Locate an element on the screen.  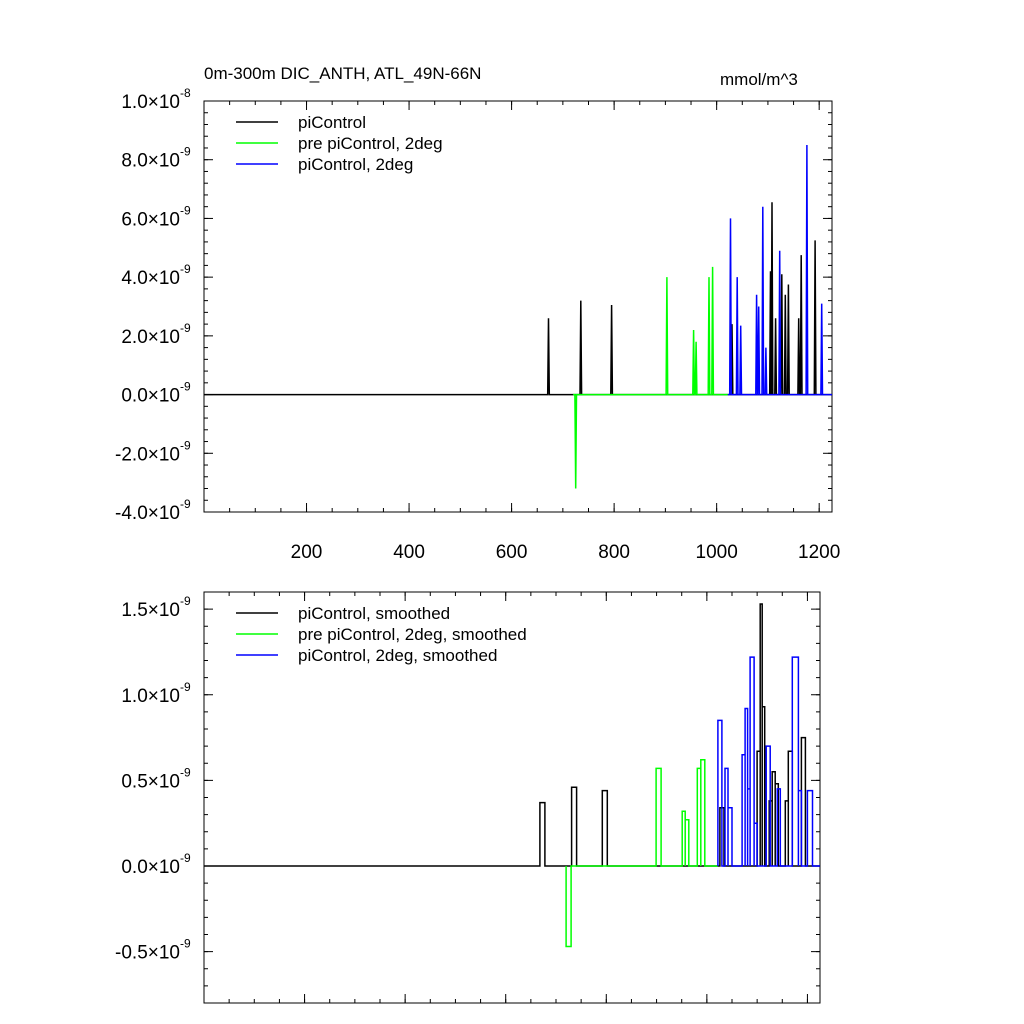
plot1-ytick-label: 0.0×10 is located at coordinates (150, 396).